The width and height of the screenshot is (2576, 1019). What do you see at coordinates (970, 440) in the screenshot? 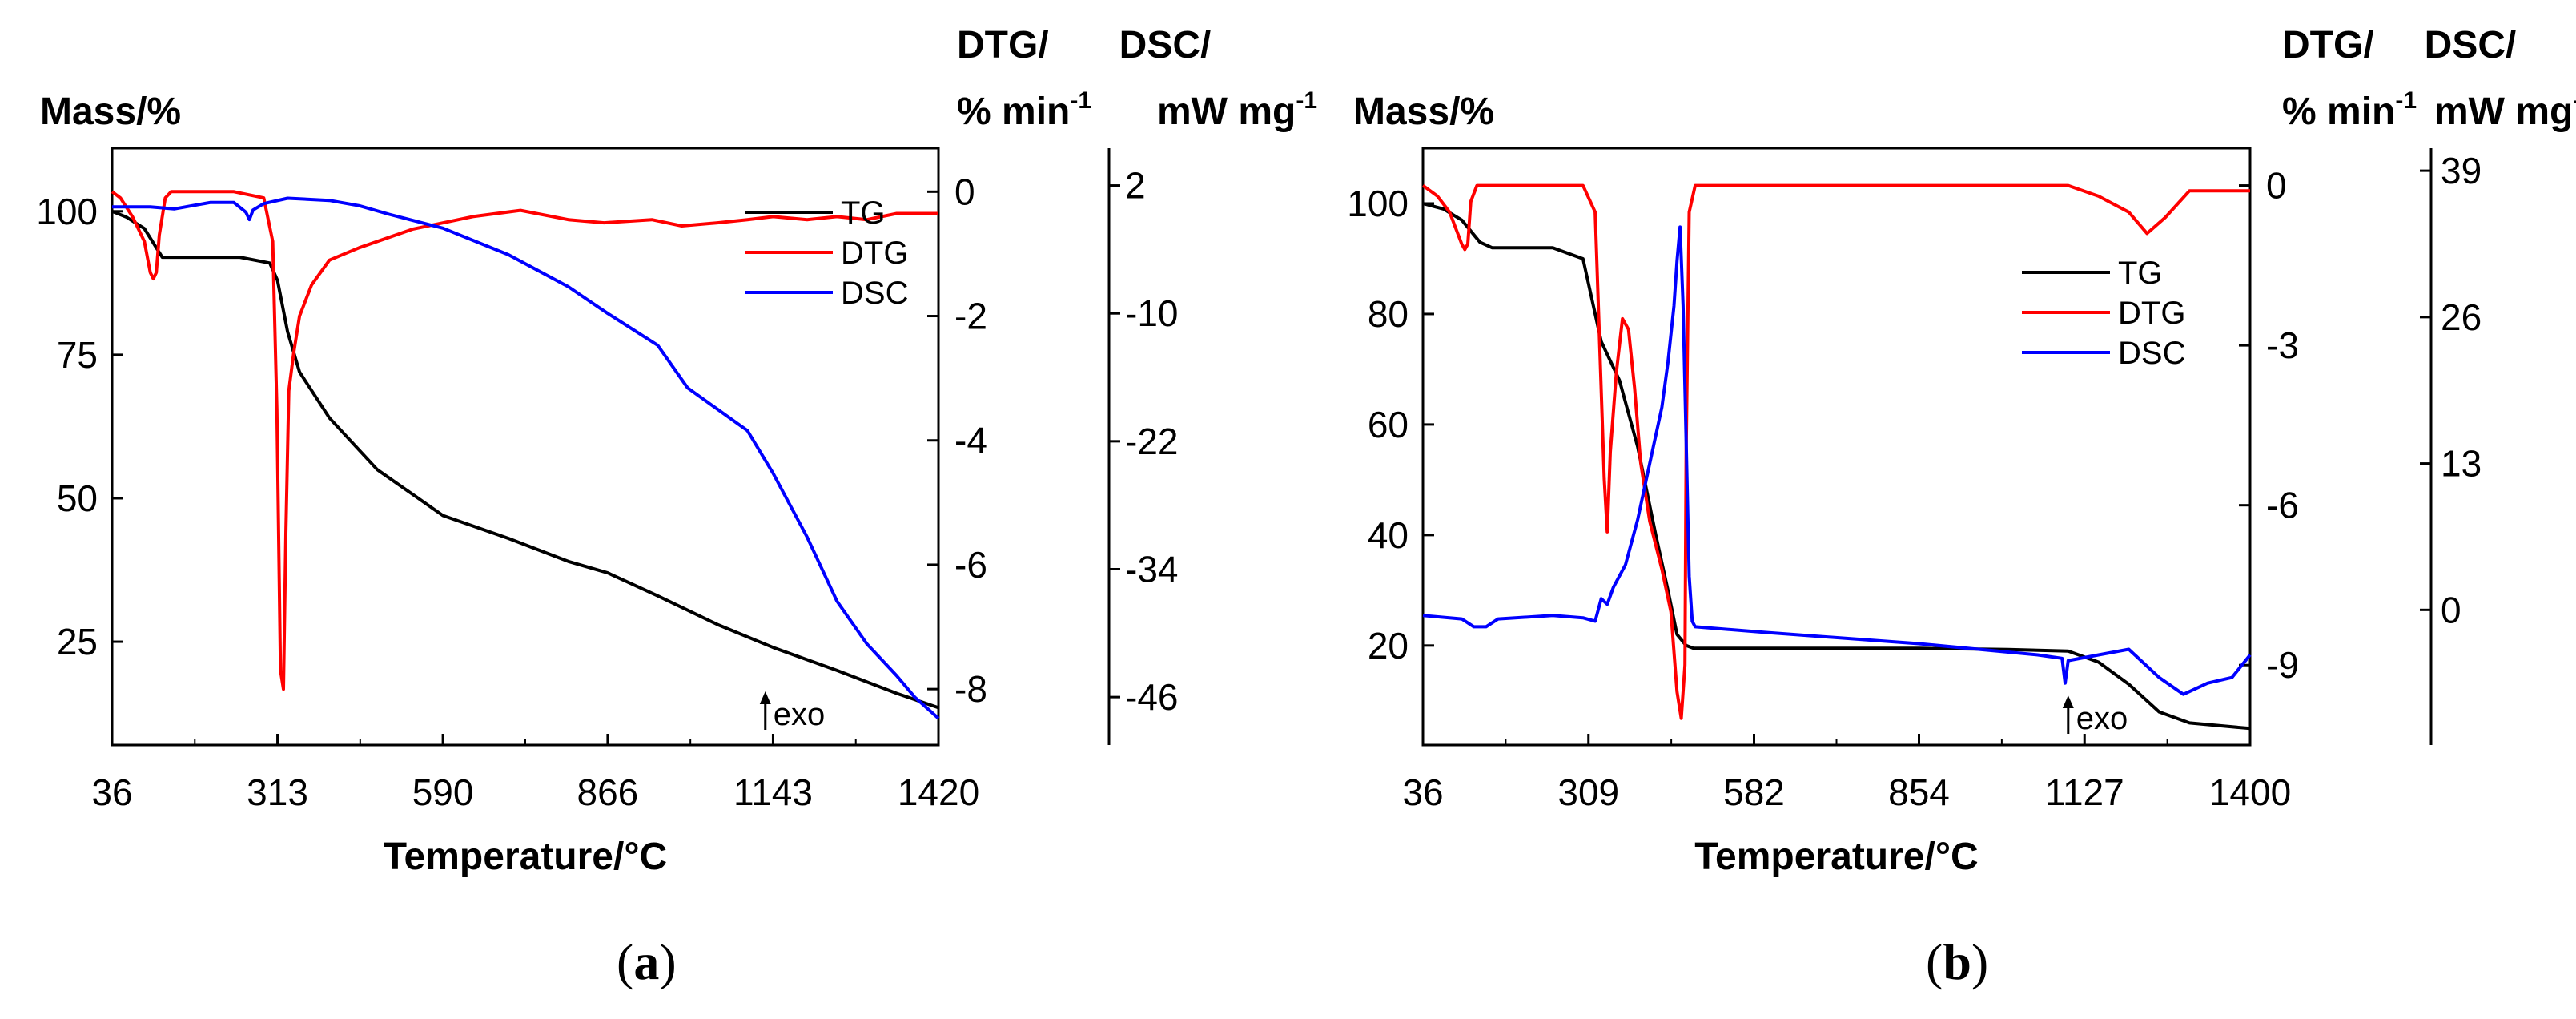
I see `dtg-tick-label: -4` at bounding box center [970, 440].